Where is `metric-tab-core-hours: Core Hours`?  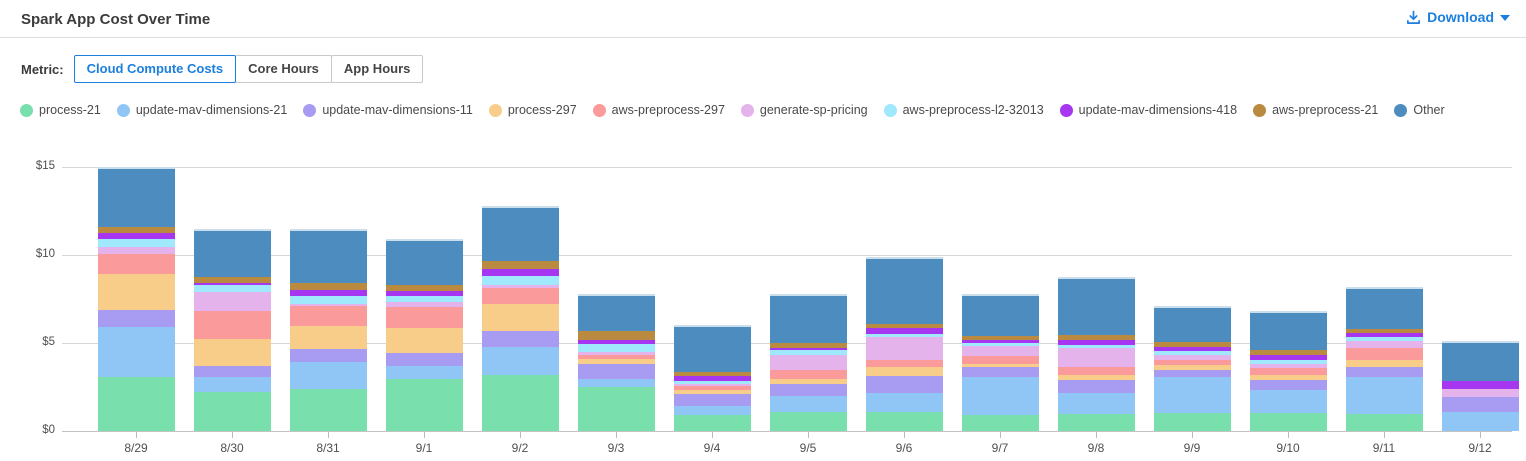 metric-tab-core-hours: Core Hours is located at coordinates (283, 69).